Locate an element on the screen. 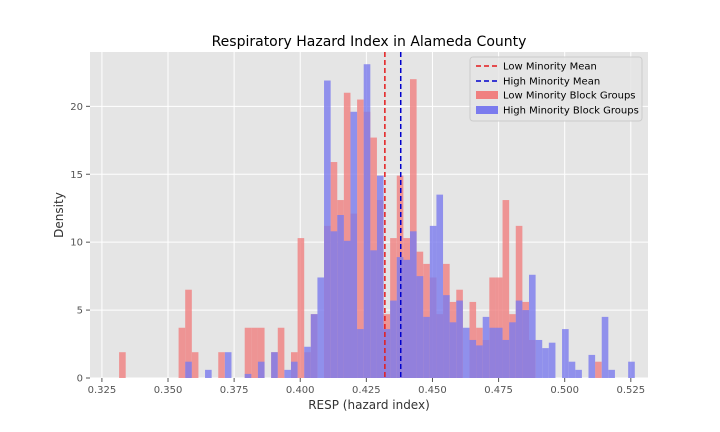 The height and width of the screenshot is (432, 720). x-tick-label: 0.350 is located at coordinates (168, 390).